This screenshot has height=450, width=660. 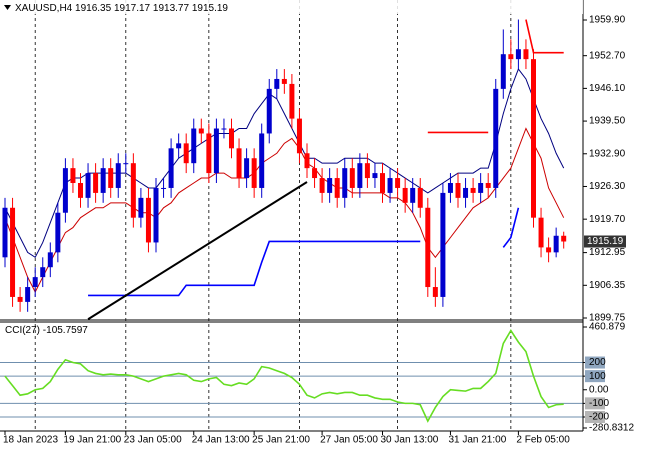 I want to click on x-tick-label: 2 Feb 05:00, so click(x=543, y=440).